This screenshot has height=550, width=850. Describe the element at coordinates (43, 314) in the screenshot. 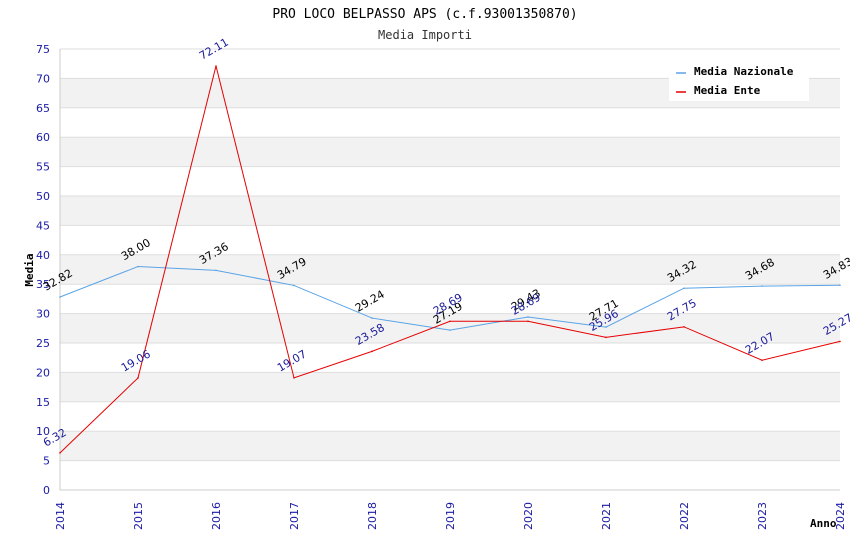

I see `y-tick-label: 30` at that location.